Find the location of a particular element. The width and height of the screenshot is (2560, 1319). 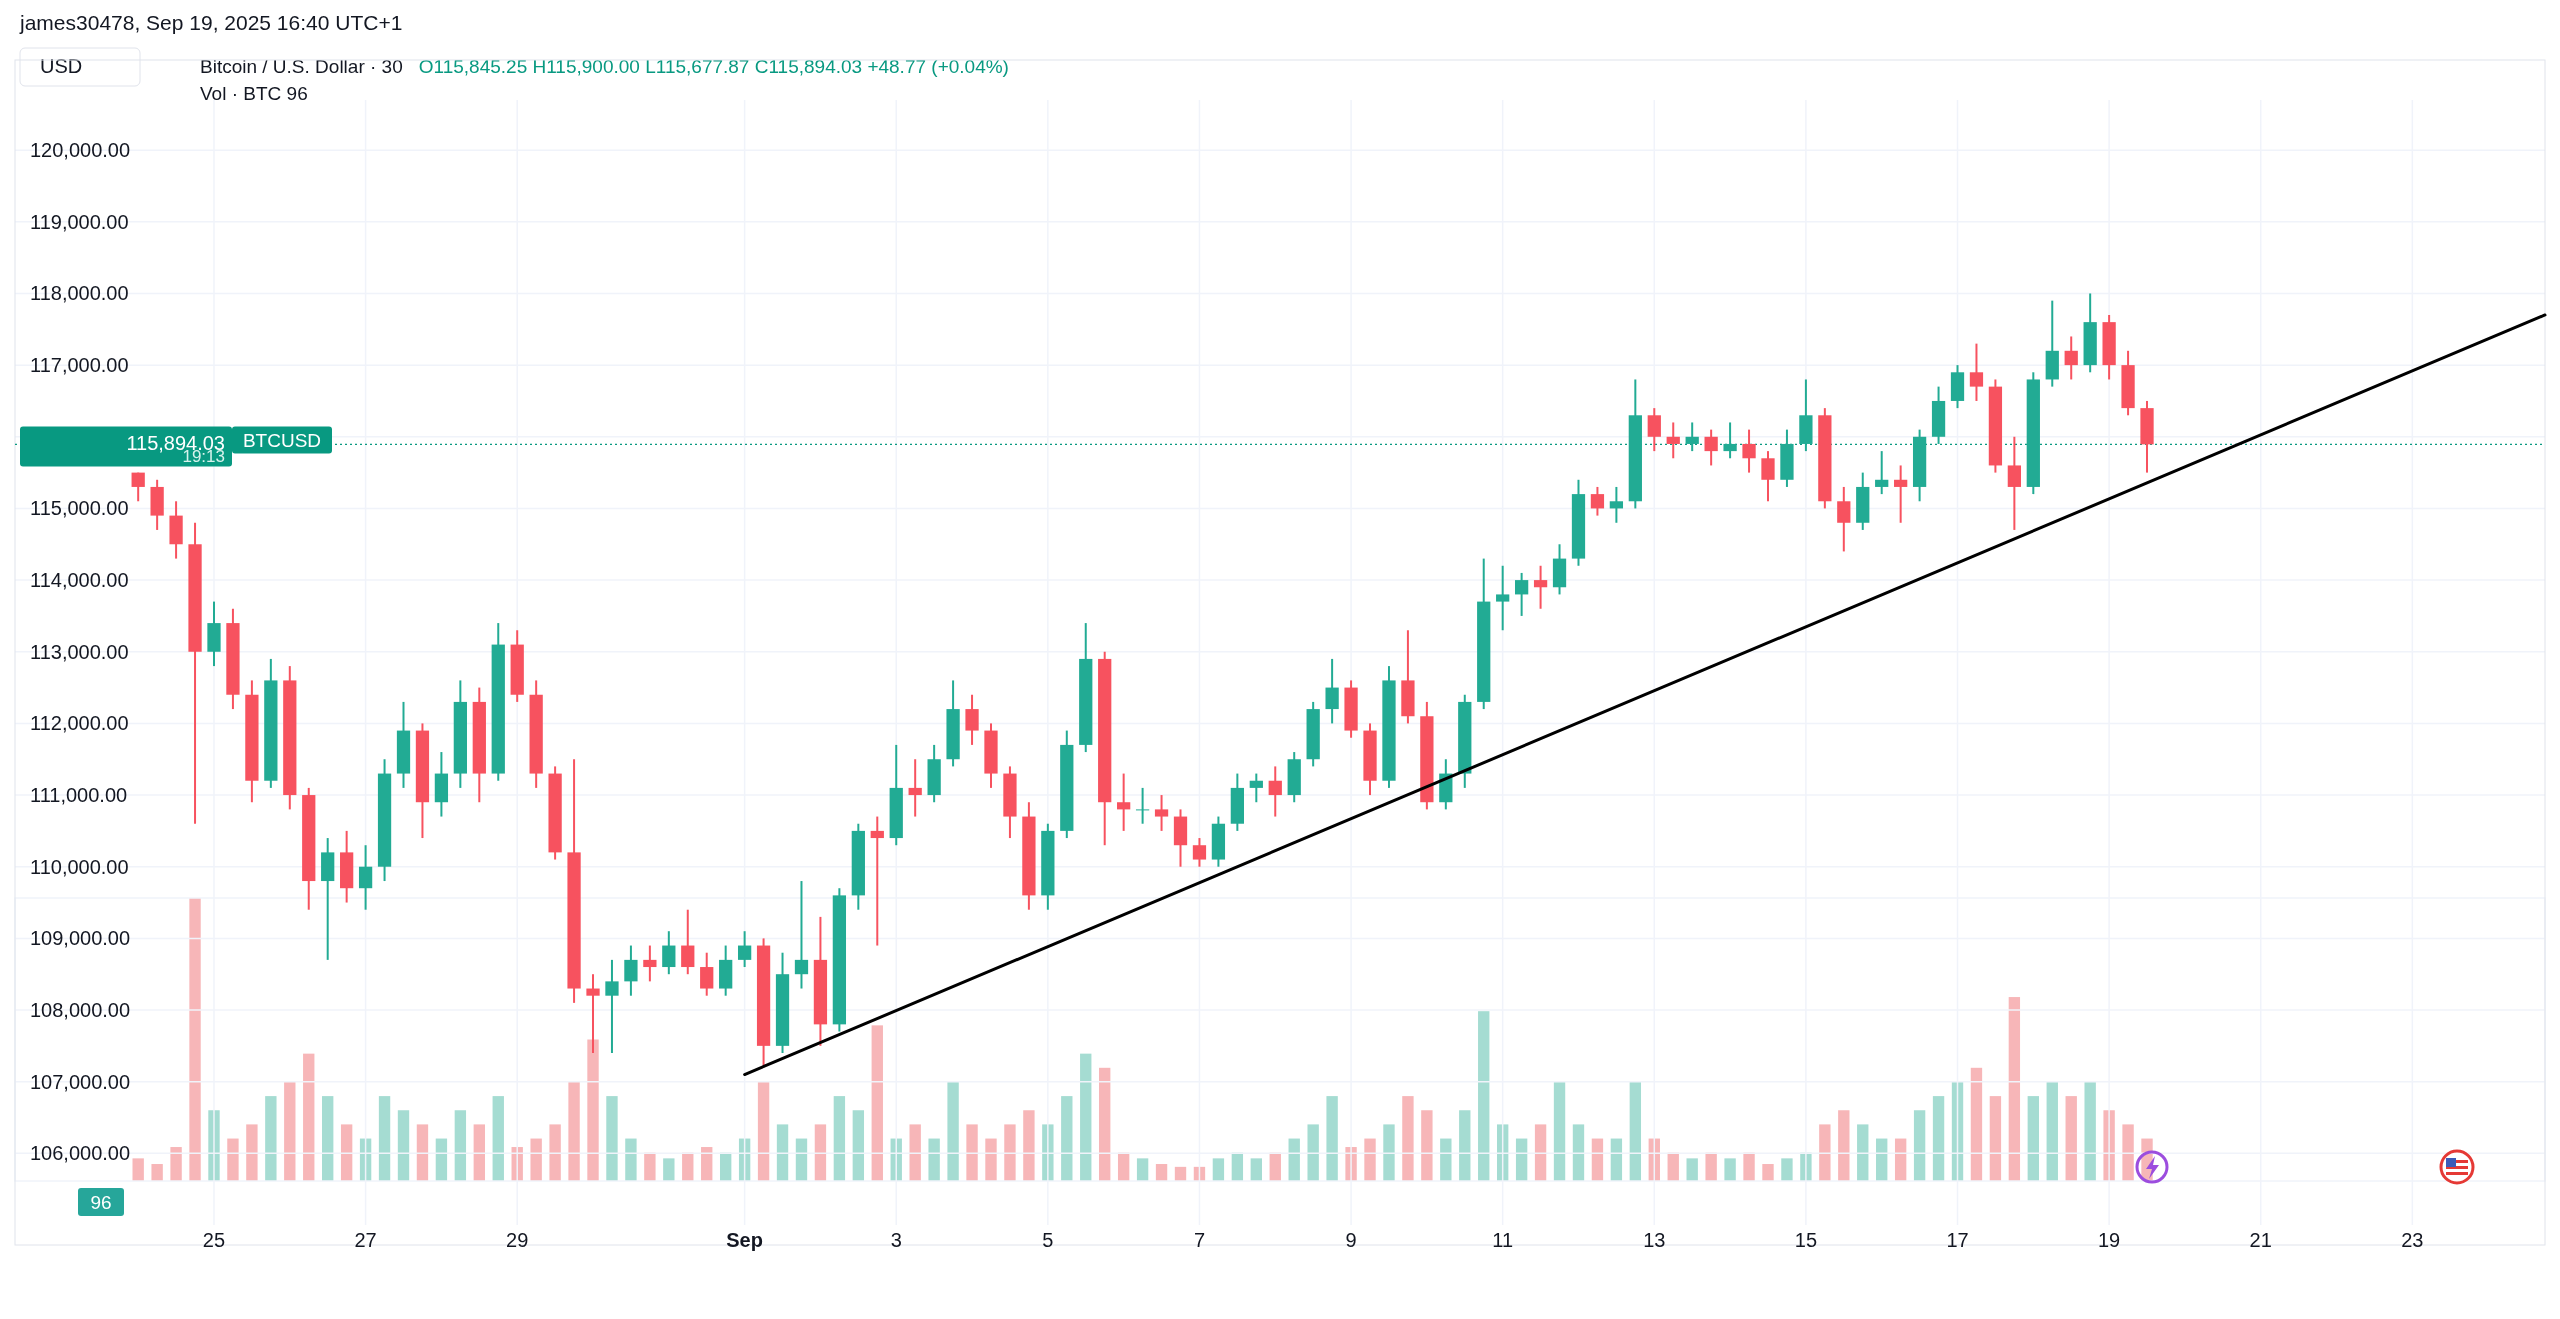

text: james30478, Sep 19, 2025 16:40 UTC+1 is located at coordinates (211, 22).